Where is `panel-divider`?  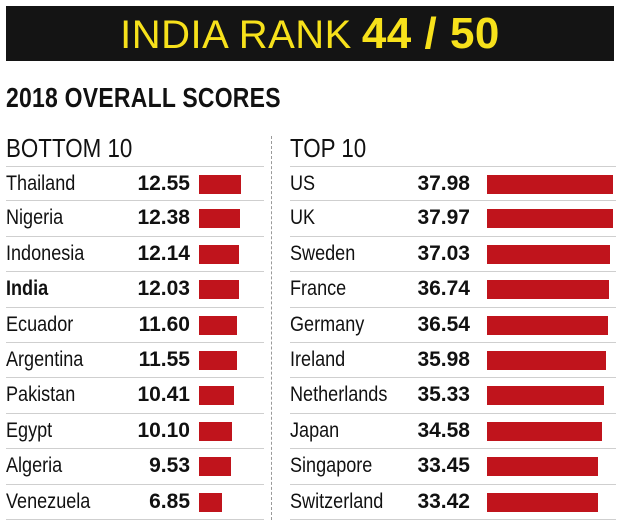
panel-divider is located at coordinates (271, 328).